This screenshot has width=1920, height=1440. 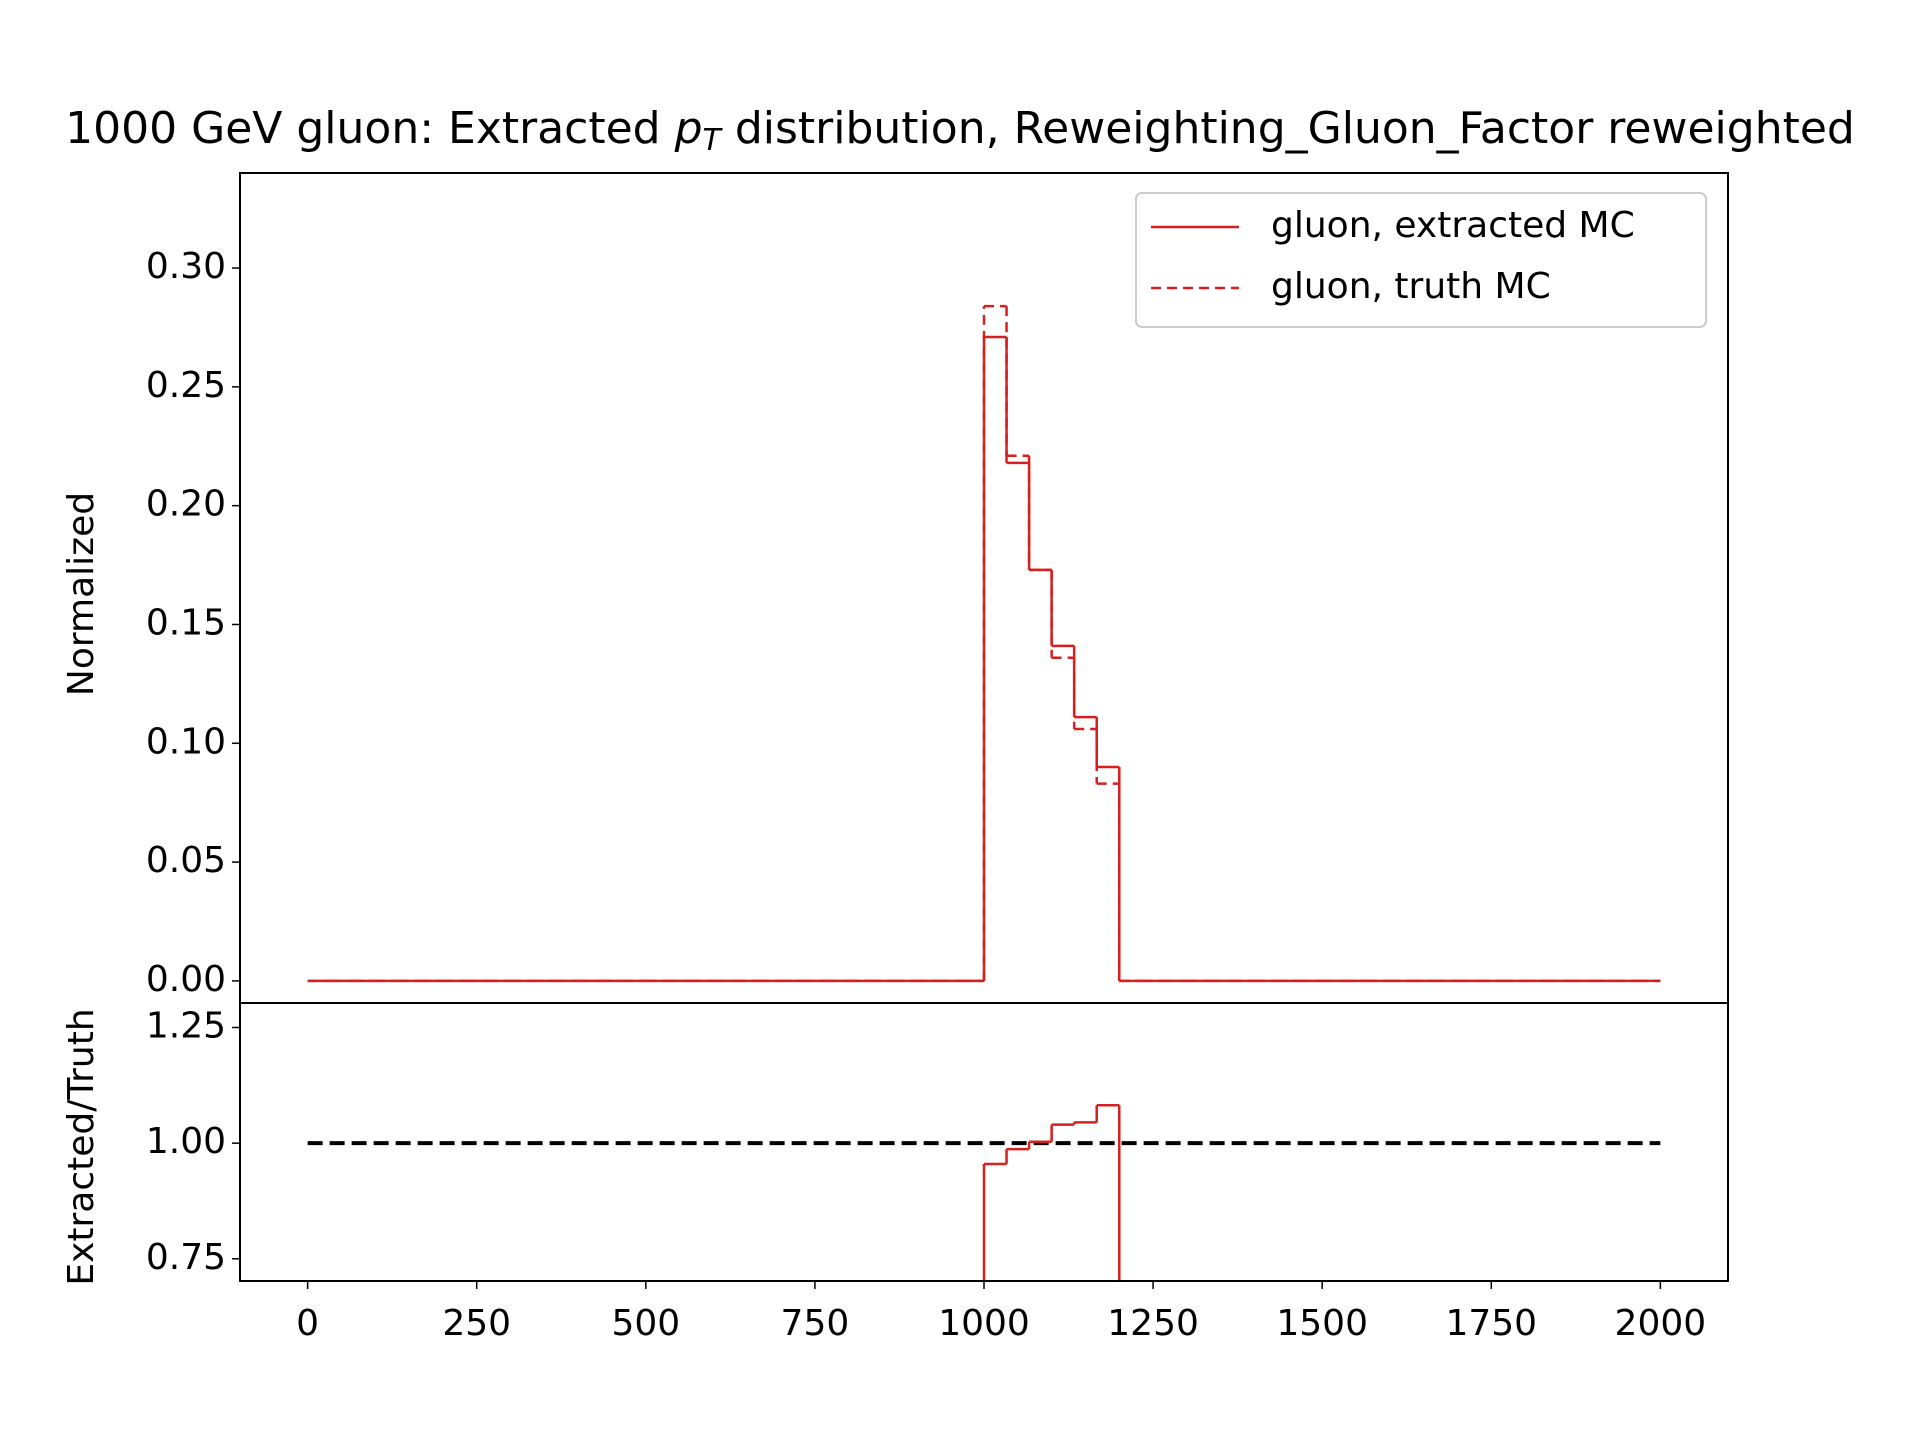 I want to click on y-tick-label: 0.05, so click(x=186, y=860).